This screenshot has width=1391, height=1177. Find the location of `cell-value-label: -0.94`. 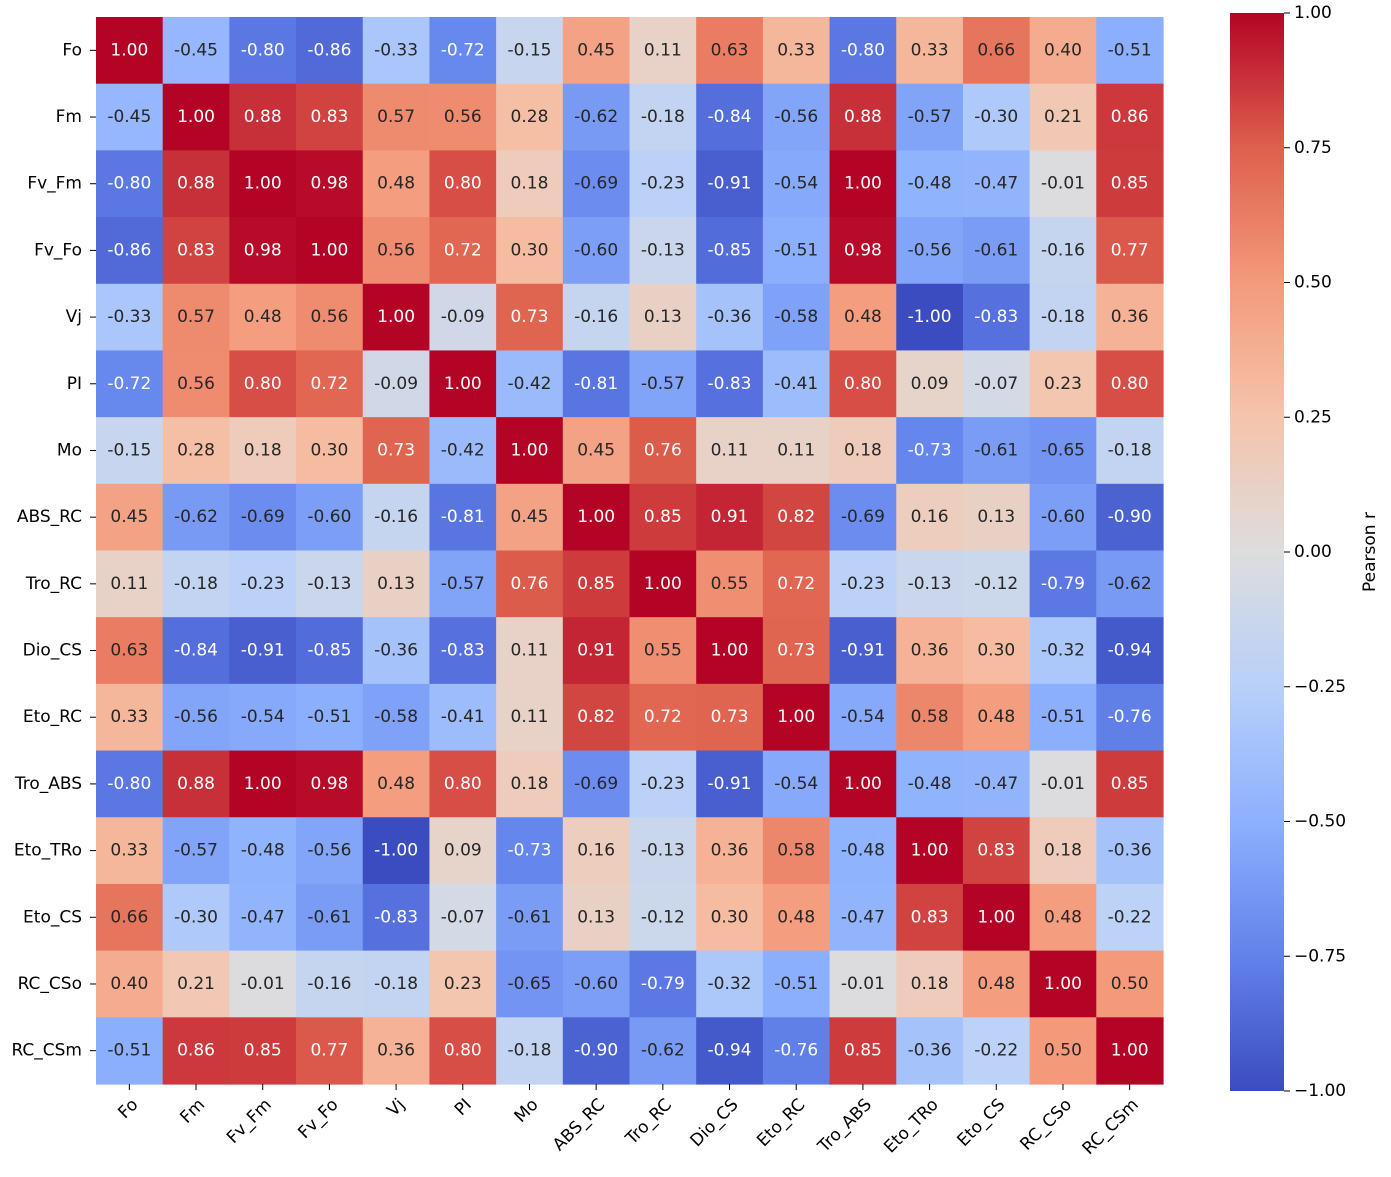

cell-value-label: -0.94 is located at coordinates (730, 1051).